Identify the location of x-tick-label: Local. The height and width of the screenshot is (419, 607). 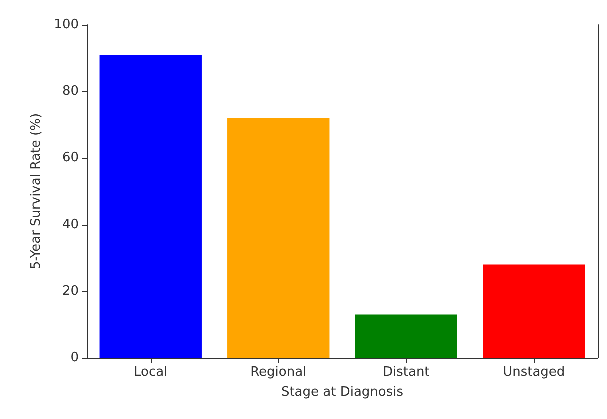
(151, 372).